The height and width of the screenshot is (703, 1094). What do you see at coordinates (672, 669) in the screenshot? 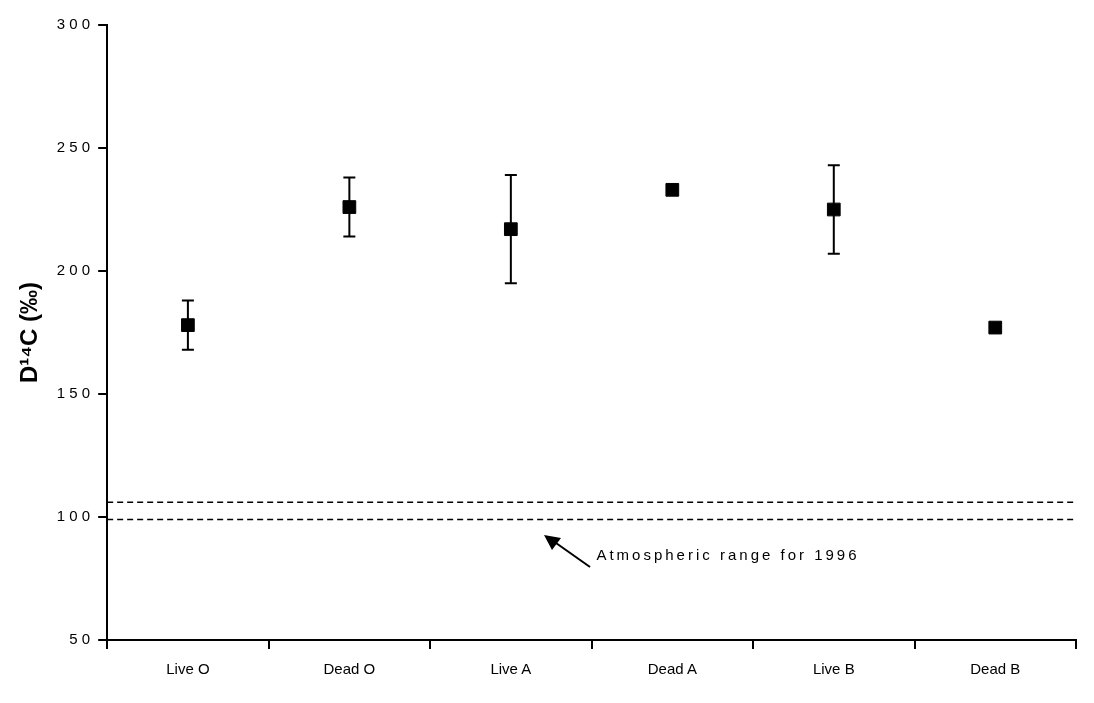
I see `x-tick-label: Dead A` at bounding box center [672, 669].